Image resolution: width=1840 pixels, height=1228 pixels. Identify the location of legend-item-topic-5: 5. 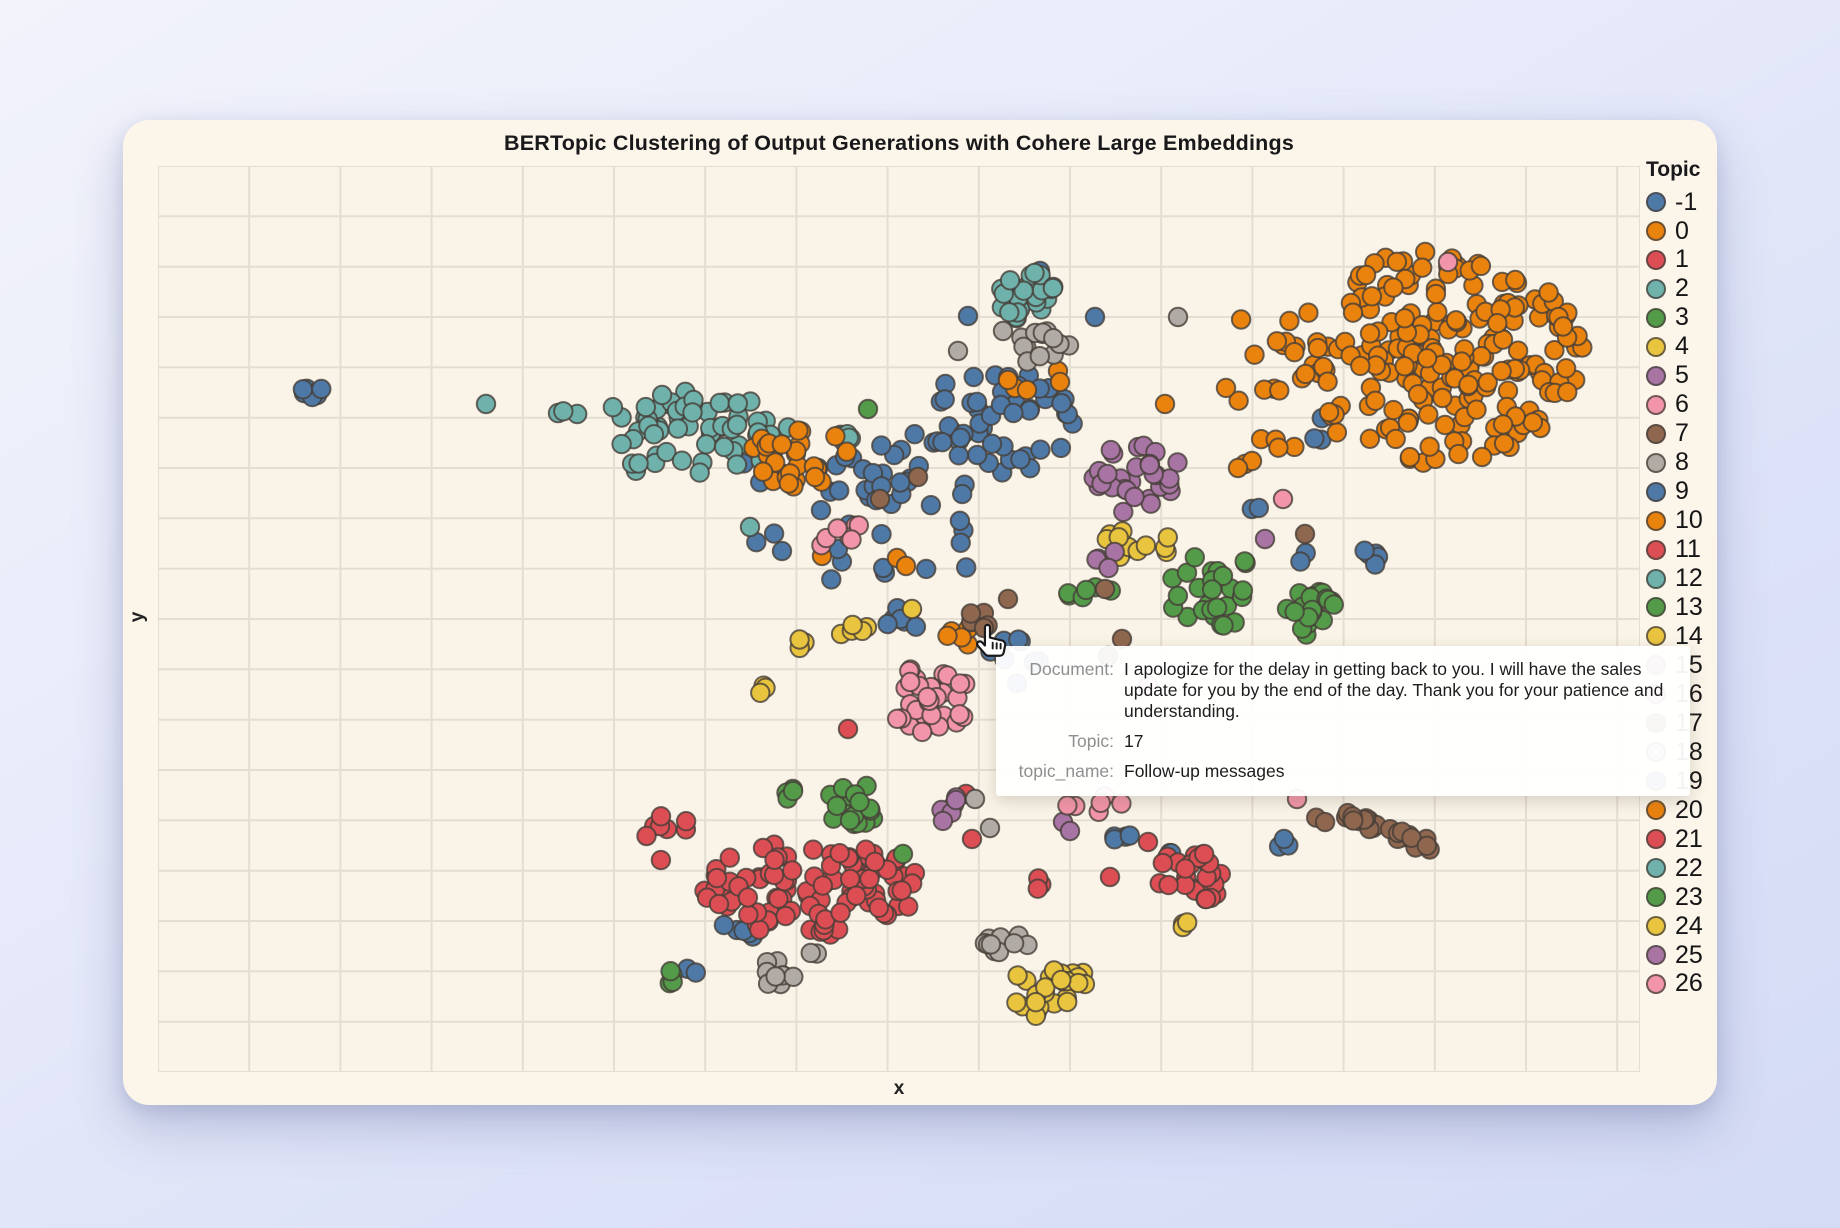
(1667, 376).